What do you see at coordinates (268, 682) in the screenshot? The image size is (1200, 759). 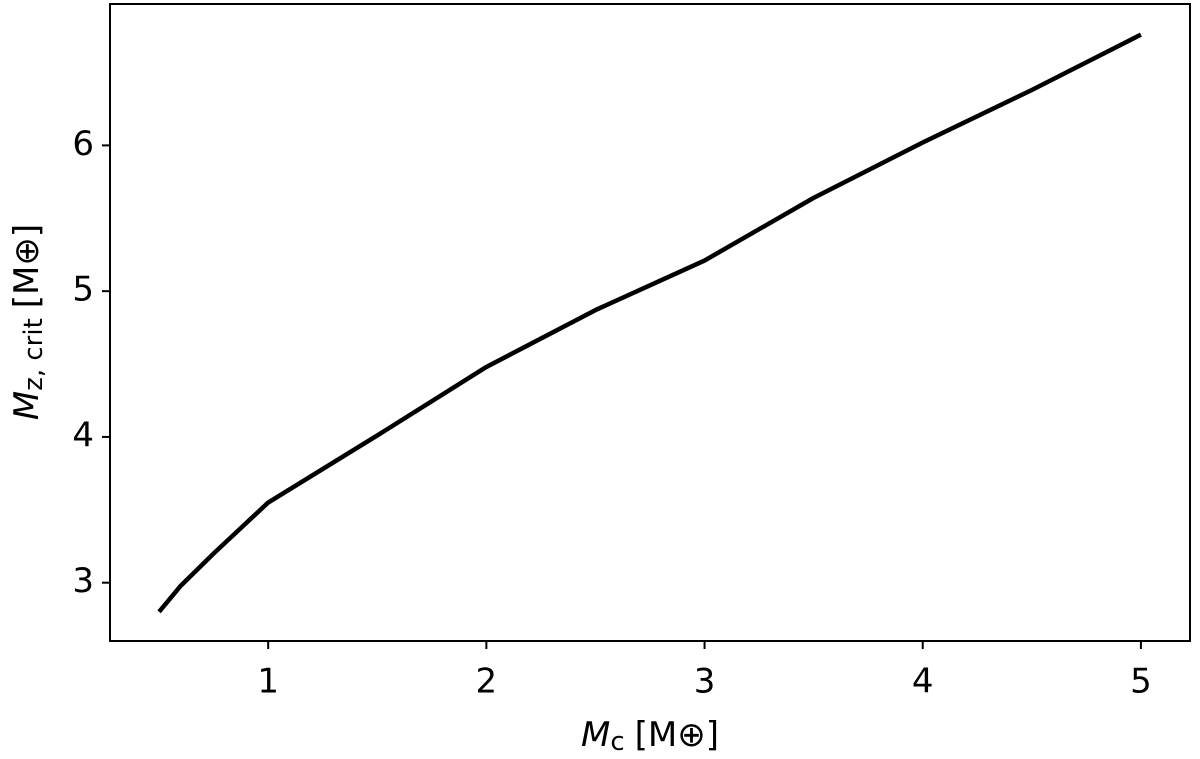 I see `x-tick-label: 1` at bounding box center [268, 682].